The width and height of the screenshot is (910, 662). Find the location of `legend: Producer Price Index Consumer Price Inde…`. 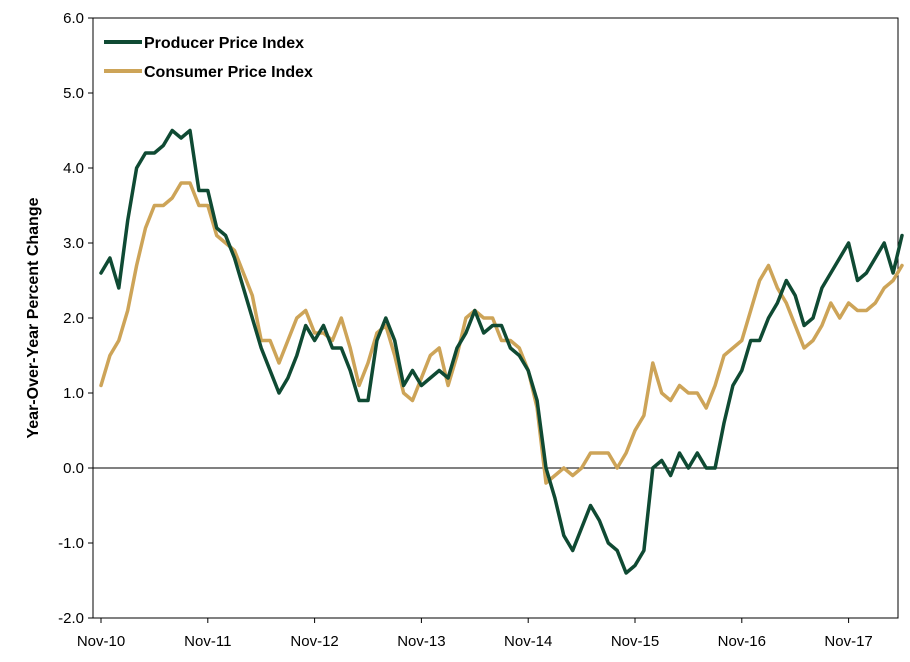

legend: Producer Price Index Consumer Price Inde… is located at coordinates (208, 58).